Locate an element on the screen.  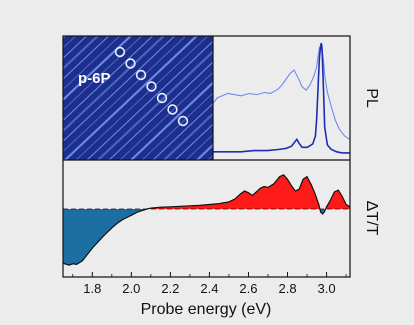
pl-panel is located at coordinates (281, 98).